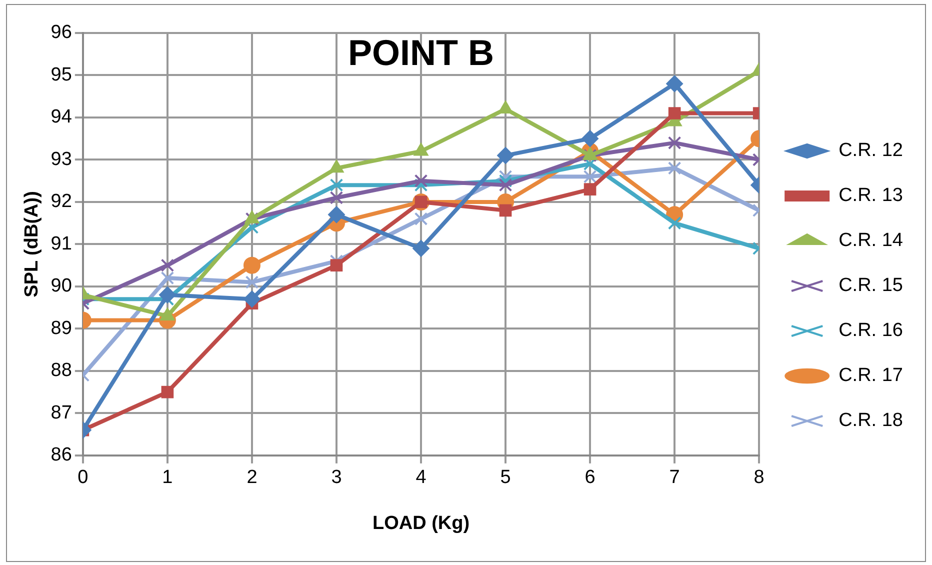 This screenshot has width=932, height=565. I want to click on y-tick-label: 86, so click(61, 455).